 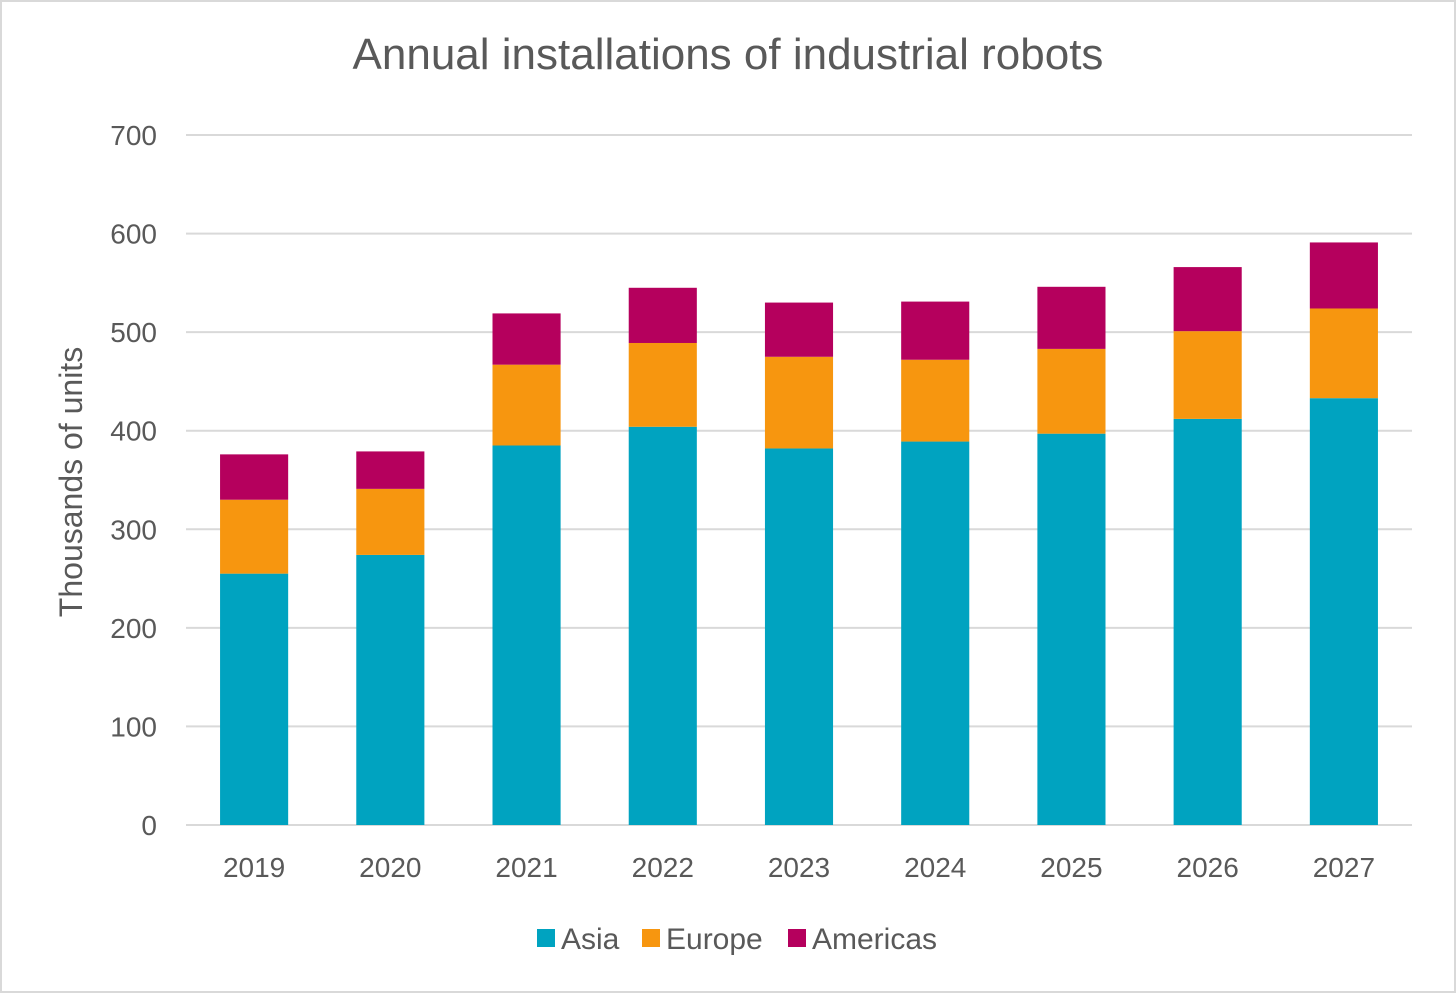 What do you see at coordinates (590, 939) in the screenshot?
I see `legend-label-asia: Asia` at bounding box center [590, 939].